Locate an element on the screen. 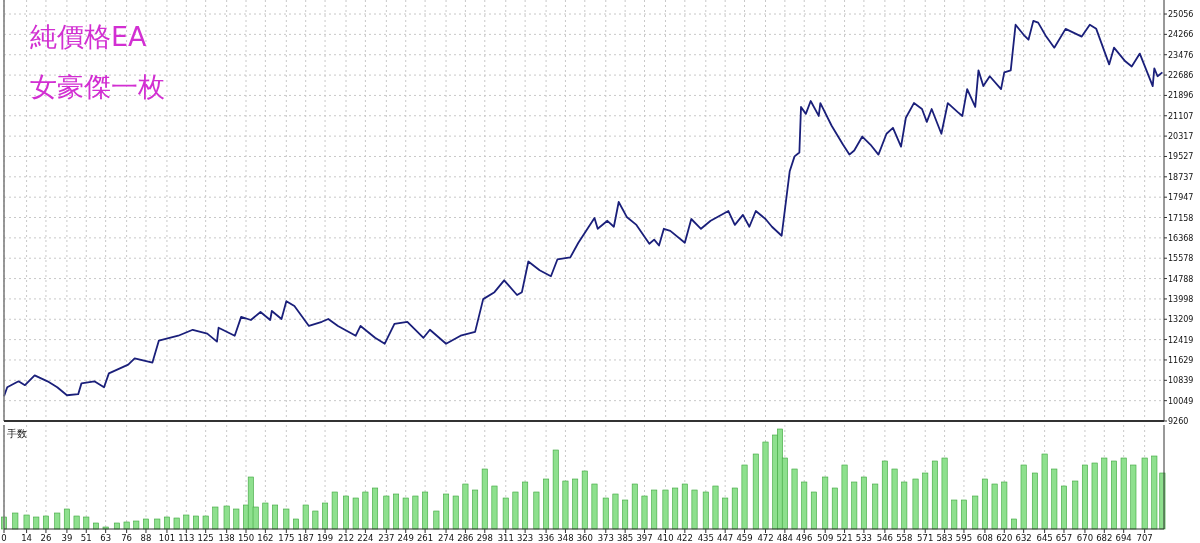 The height and width of the screenshot is (543, 1200). x-tick-label: 311 is located at coordinates (505, 538).